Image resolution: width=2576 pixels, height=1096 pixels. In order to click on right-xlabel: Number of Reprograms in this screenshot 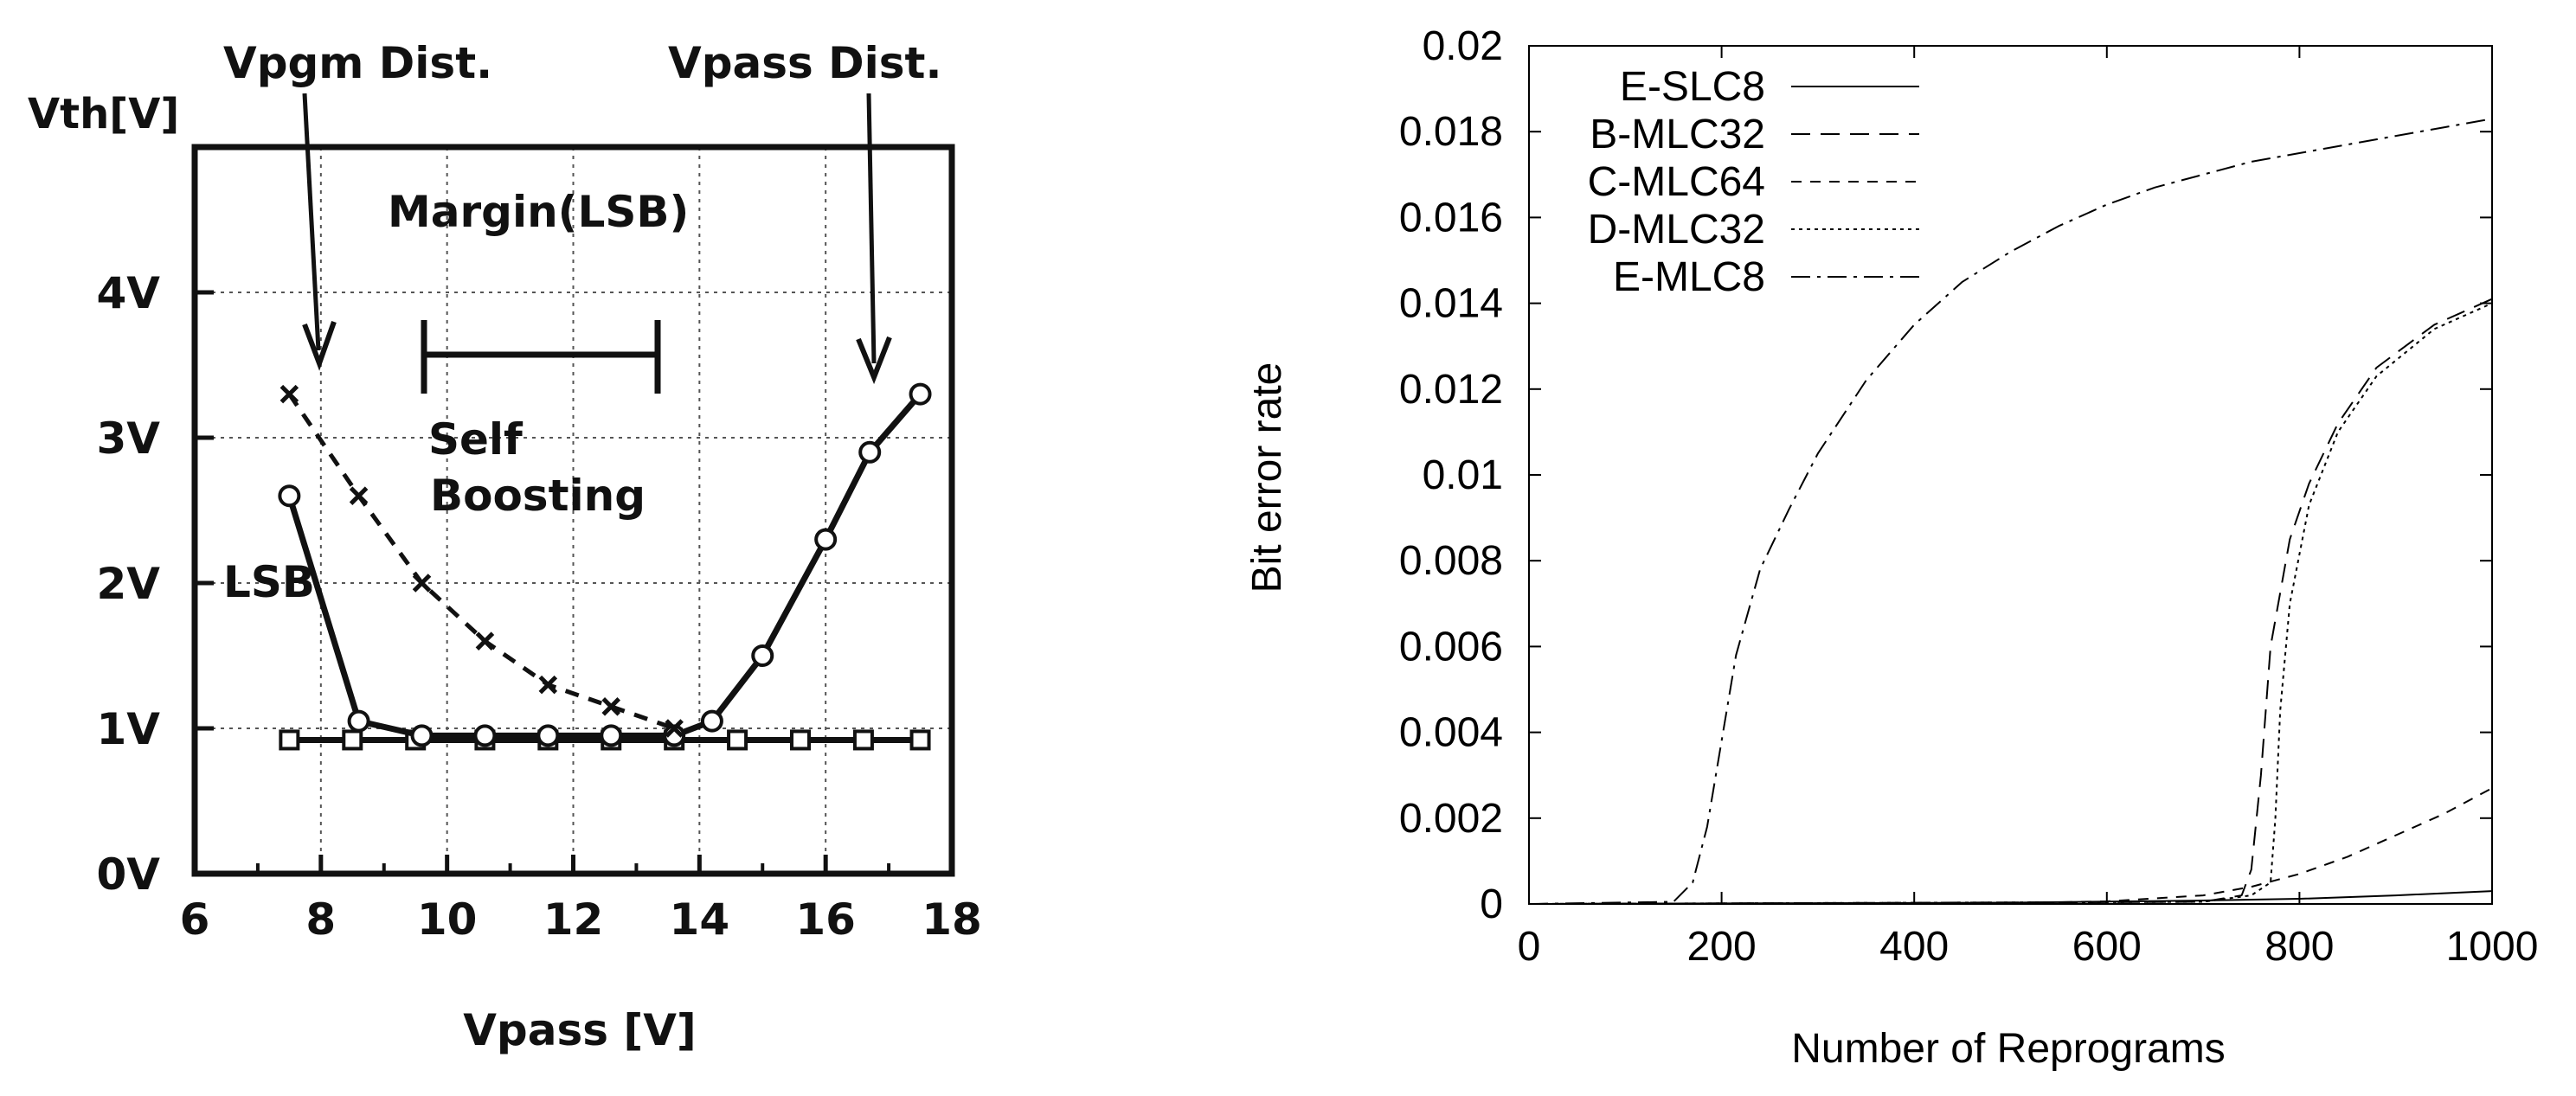, I will do `click(2009, 1049)`.